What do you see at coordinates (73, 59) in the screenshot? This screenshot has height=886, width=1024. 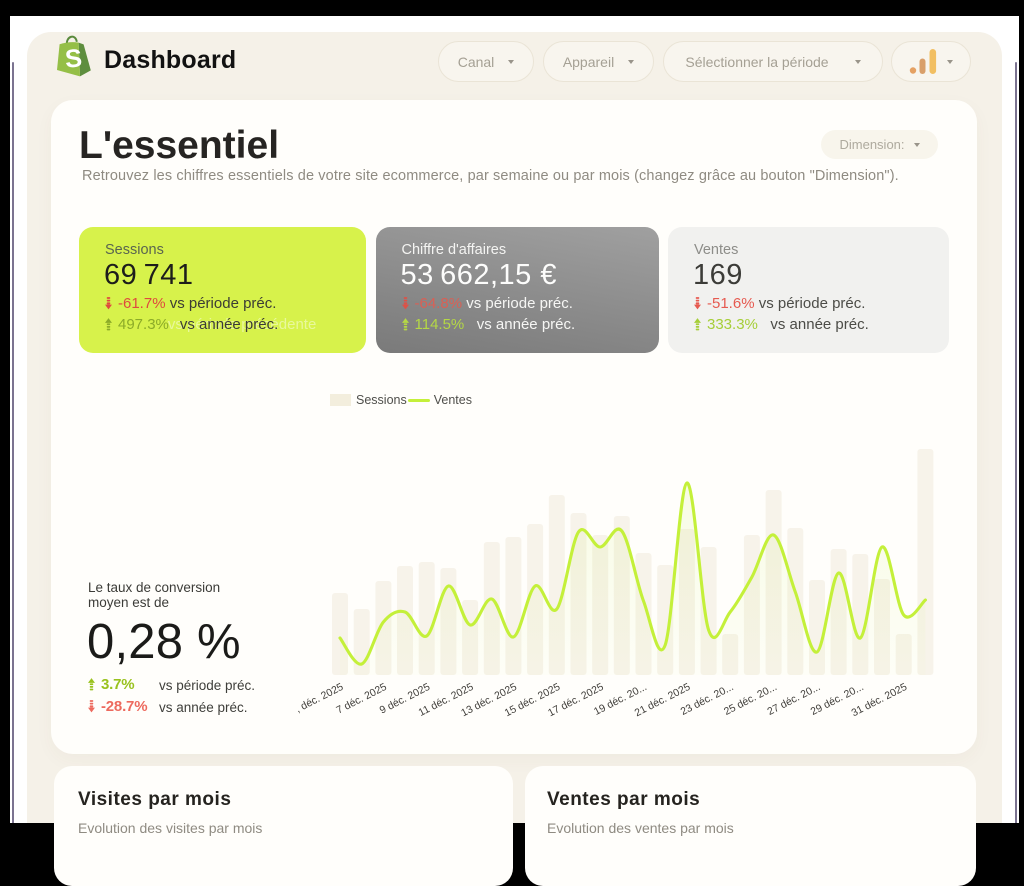 I see `svg-text: S` at bounding box center [73, 59].